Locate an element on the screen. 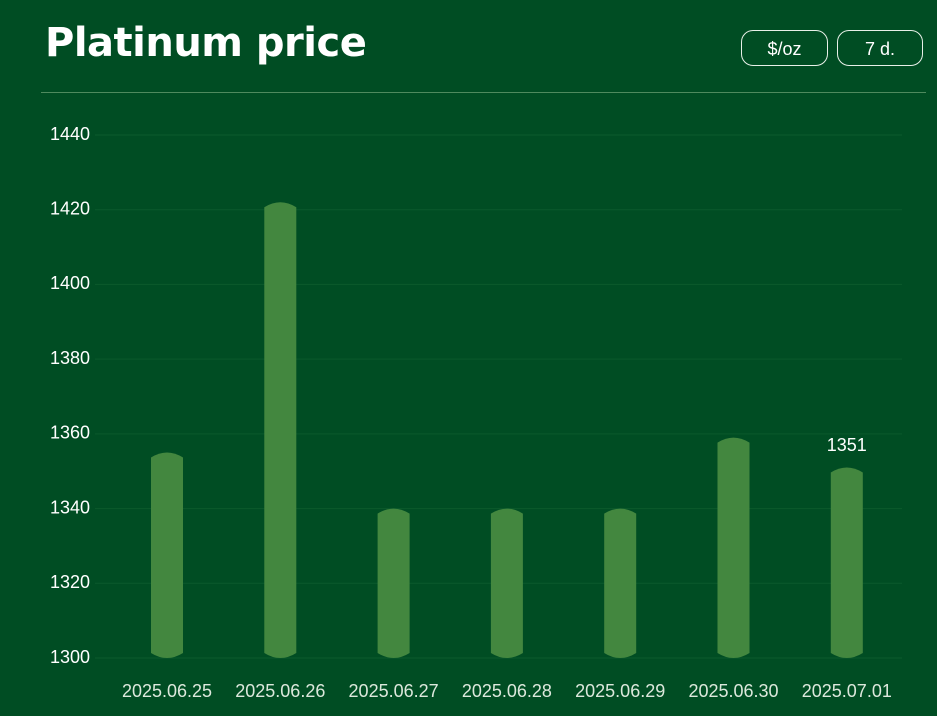  x-tick-label: 2025.06.28 is located at coordinates (507, 691).